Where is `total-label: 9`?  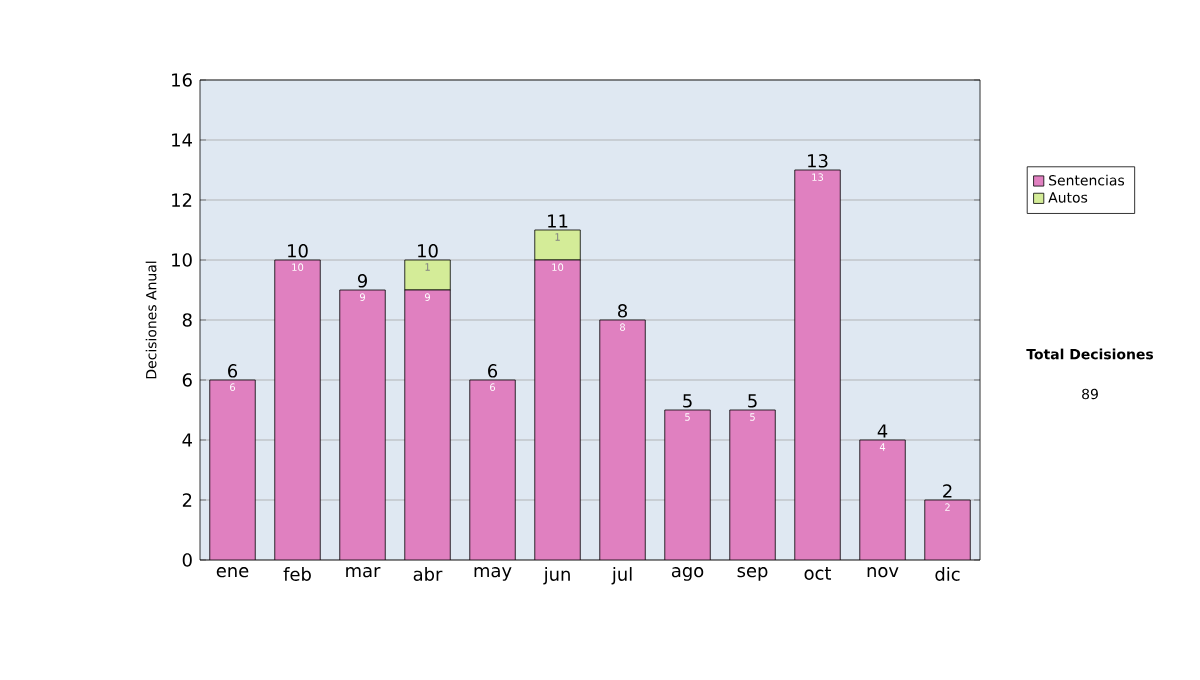
total-label: 9 is located at coordinates (362, 281).